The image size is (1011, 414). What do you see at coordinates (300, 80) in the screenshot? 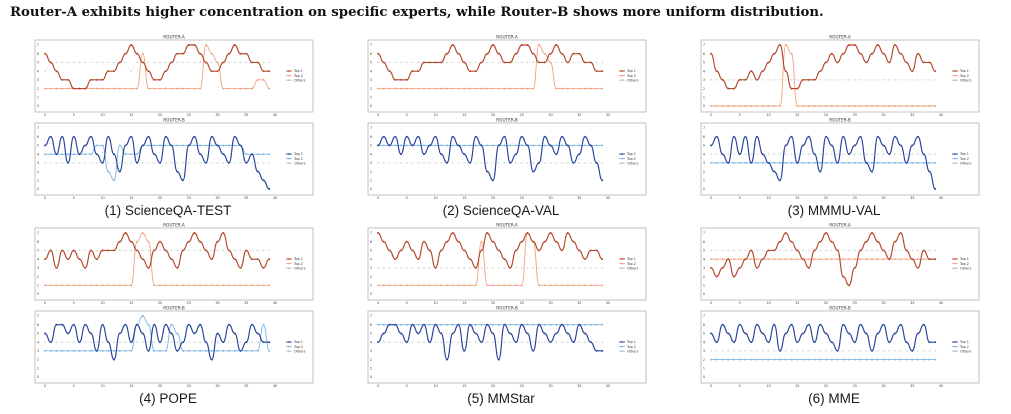
I see `legend-label: Others` at bounding box center [300, 80].